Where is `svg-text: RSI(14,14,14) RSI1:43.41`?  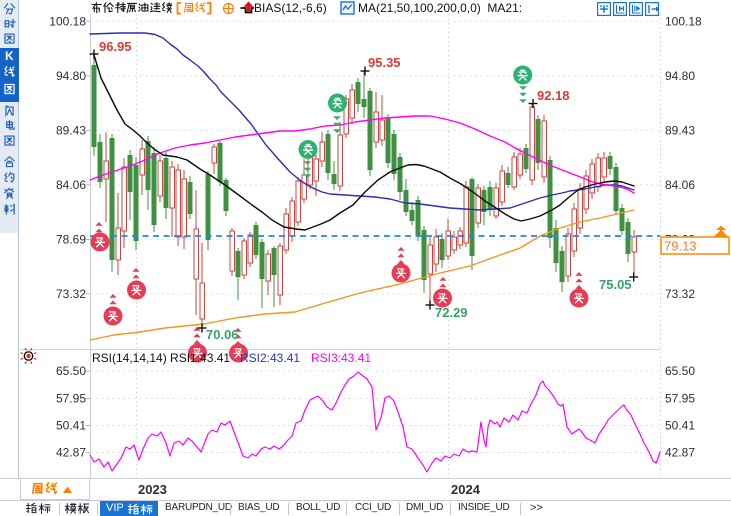
svg-text: RSI(14,14,14) RSI1:43.41 is located at coordinates (161, 358).